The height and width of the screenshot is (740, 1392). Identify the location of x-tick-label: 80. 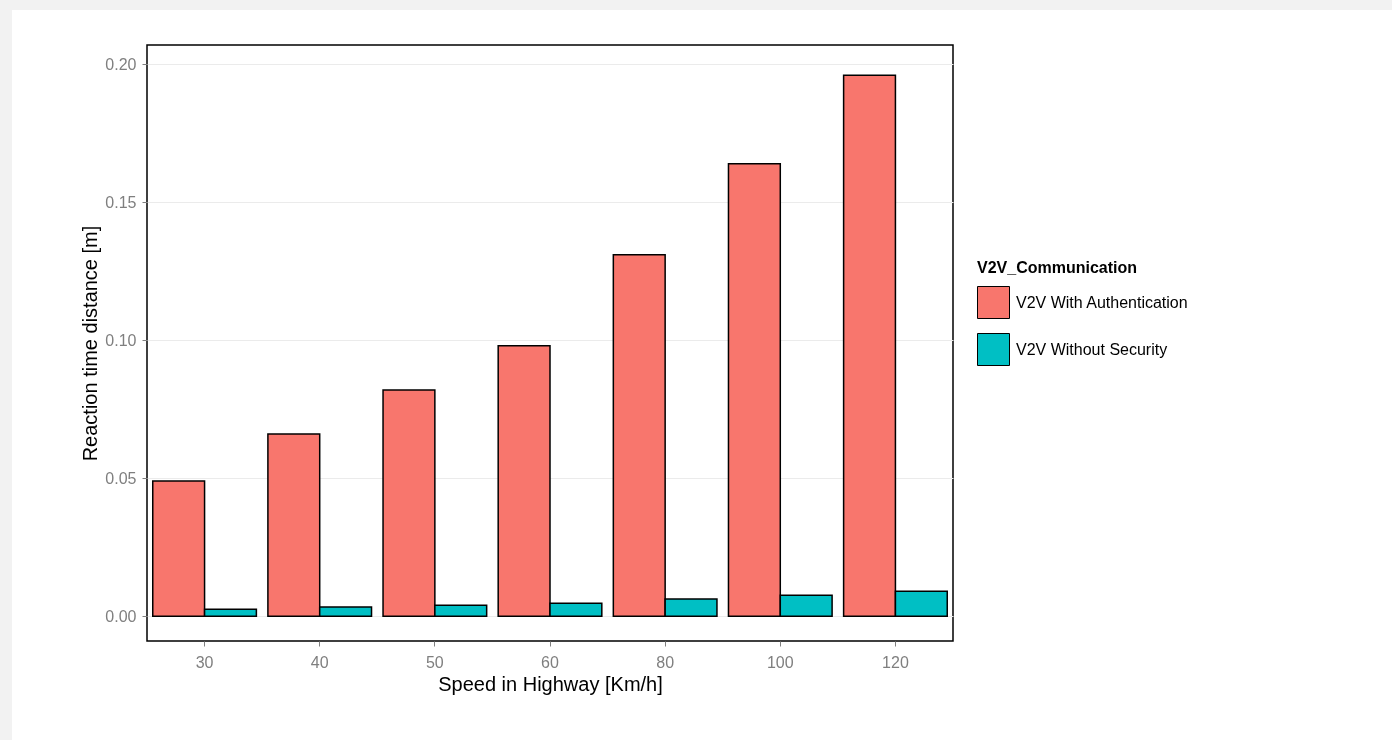
(665, 662).